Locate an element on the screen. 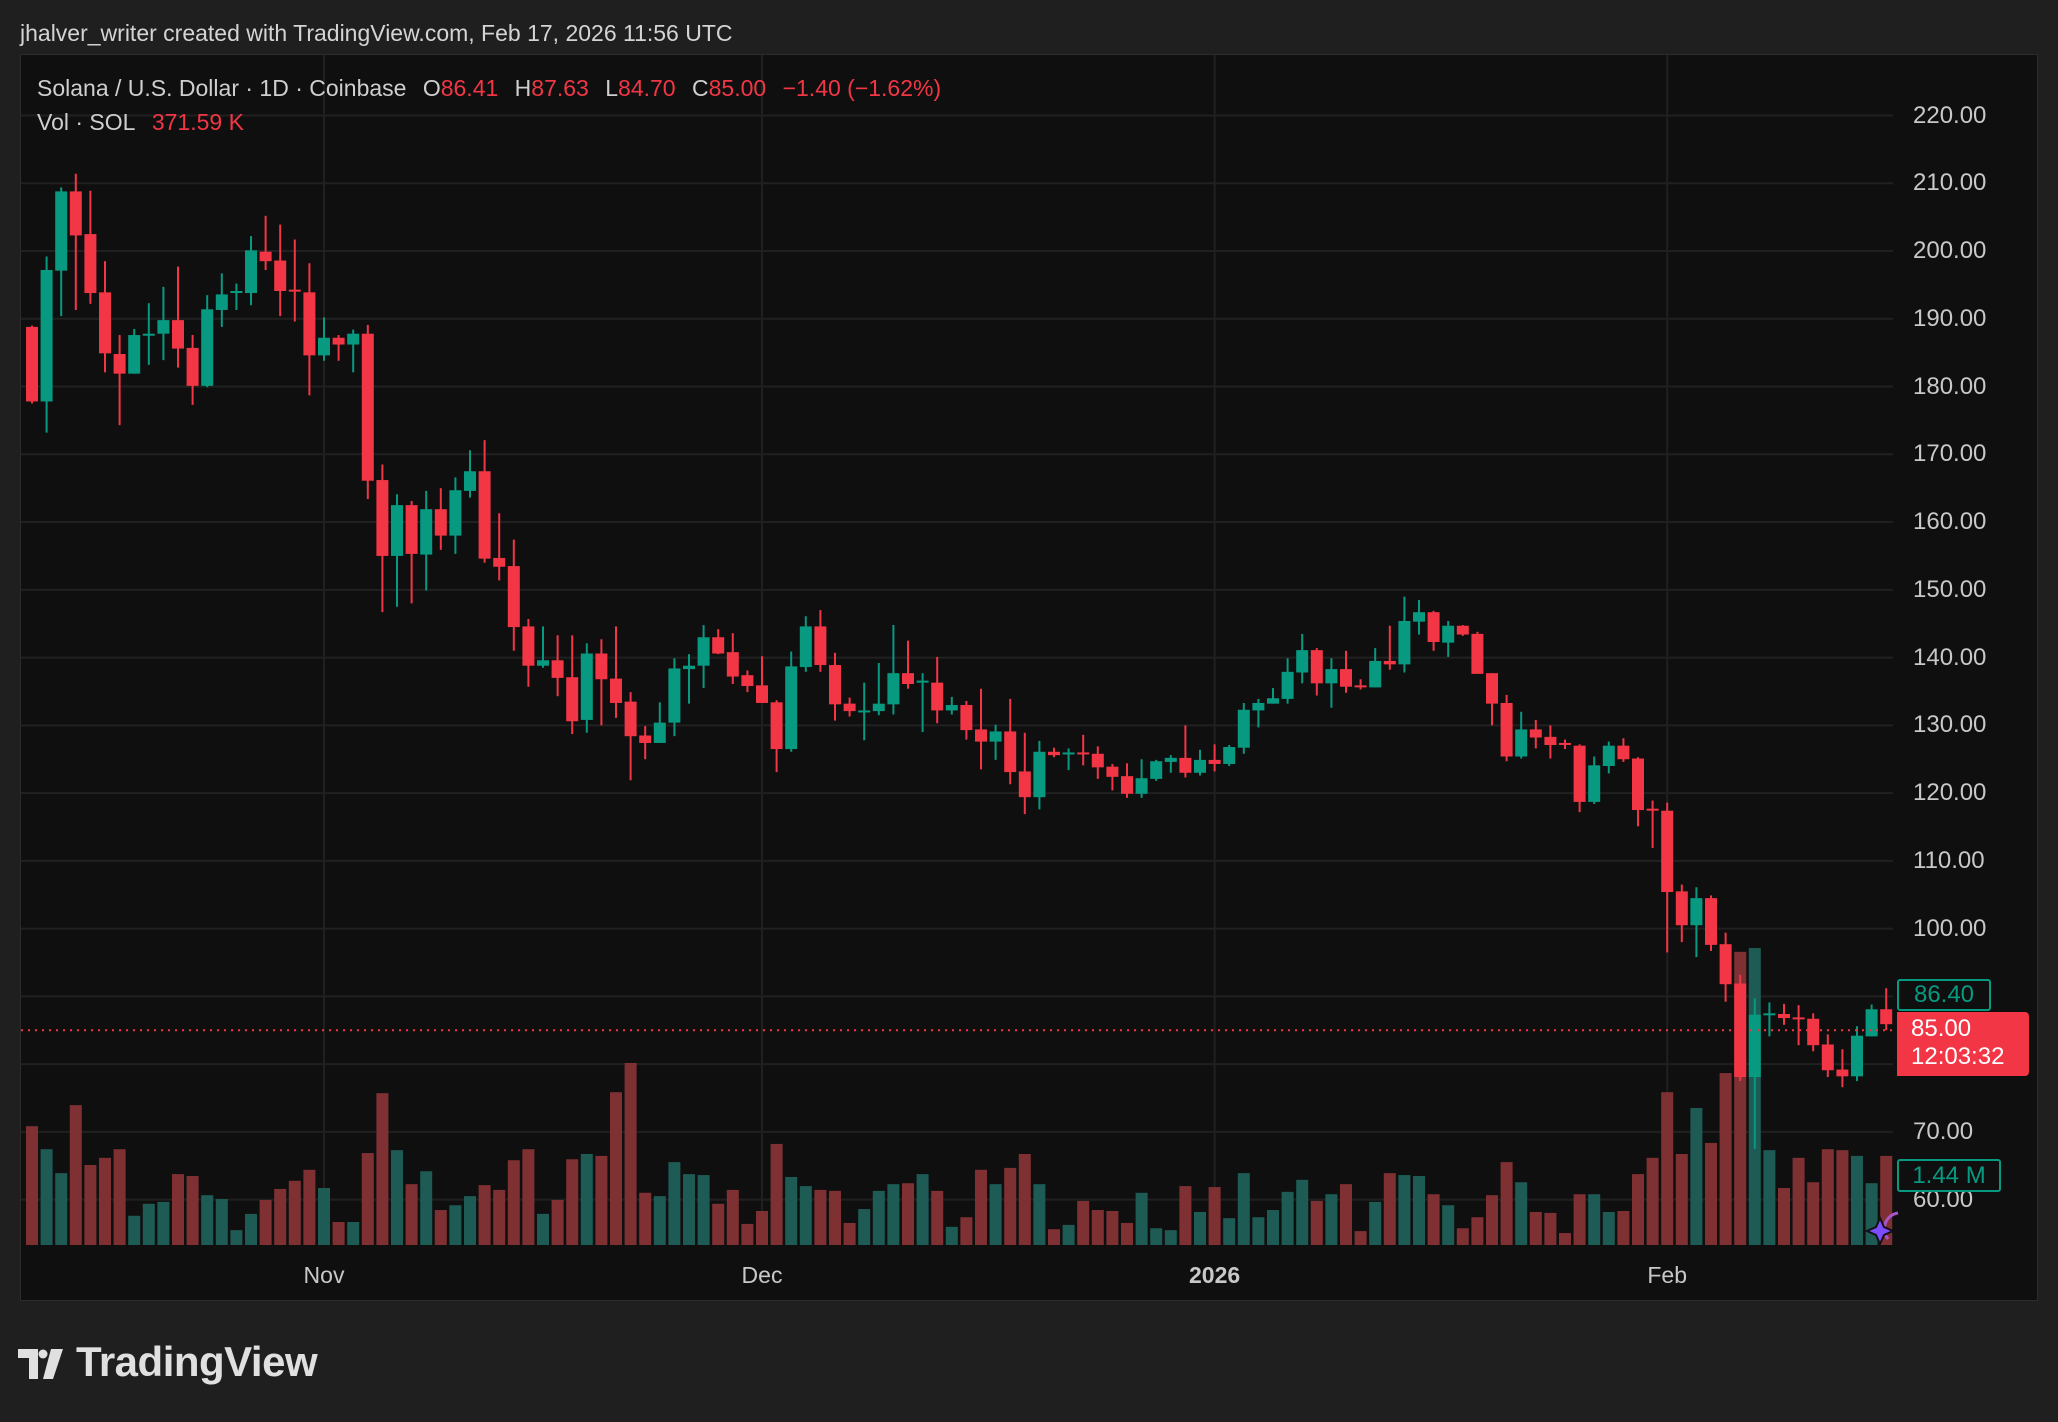  assistant-sparkle-icon is located at coordinates (1881, 1229).